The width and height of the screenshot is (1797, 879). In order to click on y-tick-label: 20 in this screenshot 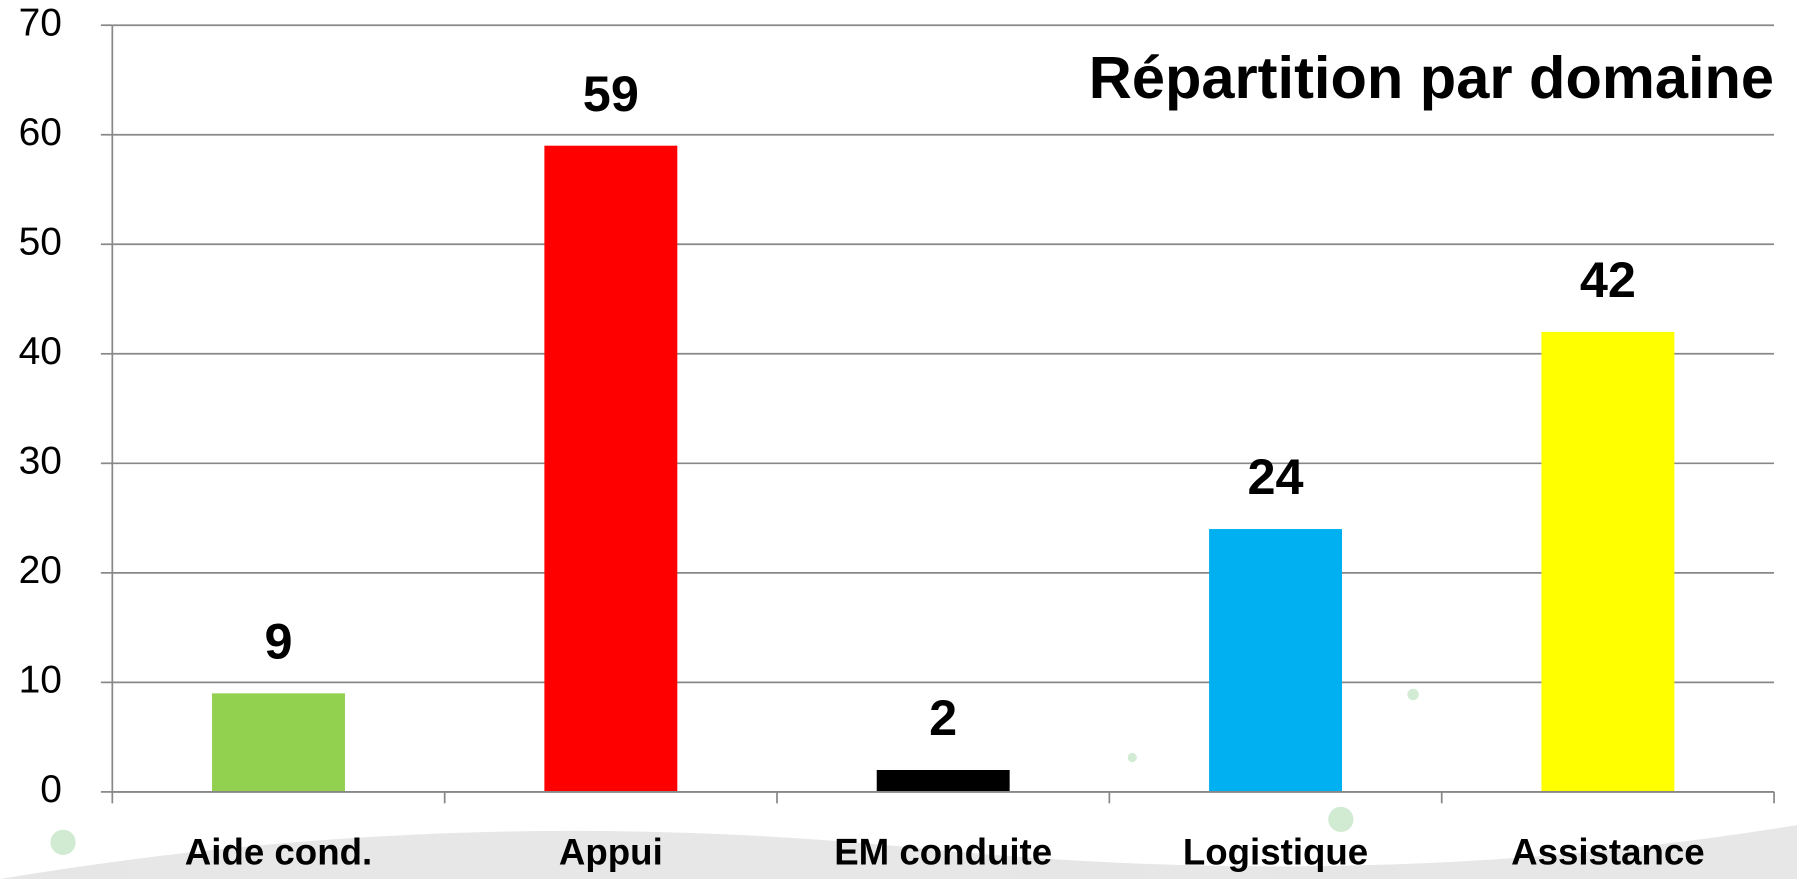, I will do `click(40, 570)`.